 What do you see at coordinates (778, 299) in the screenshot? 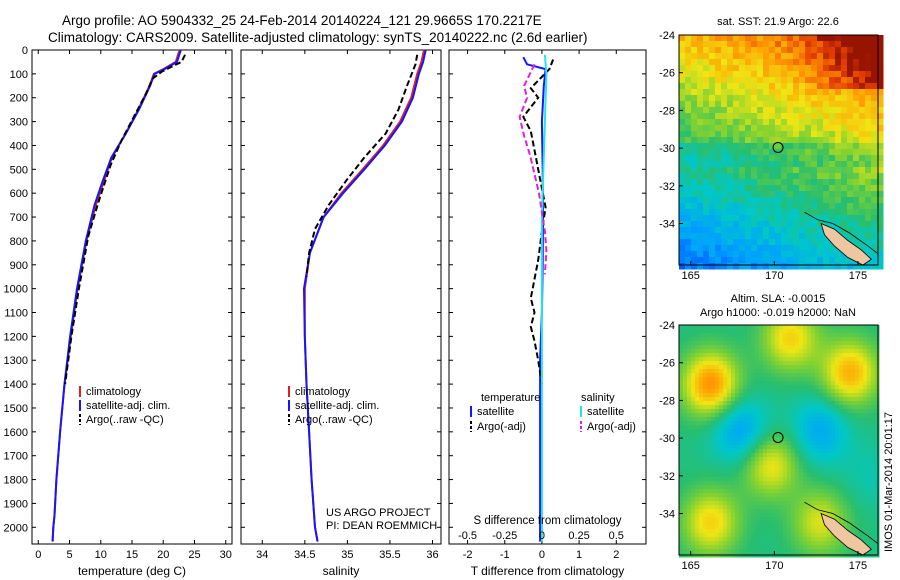
I see `sla-map-title-1: Altim. SLA: -0.0015` at bounding box center [778, 299].